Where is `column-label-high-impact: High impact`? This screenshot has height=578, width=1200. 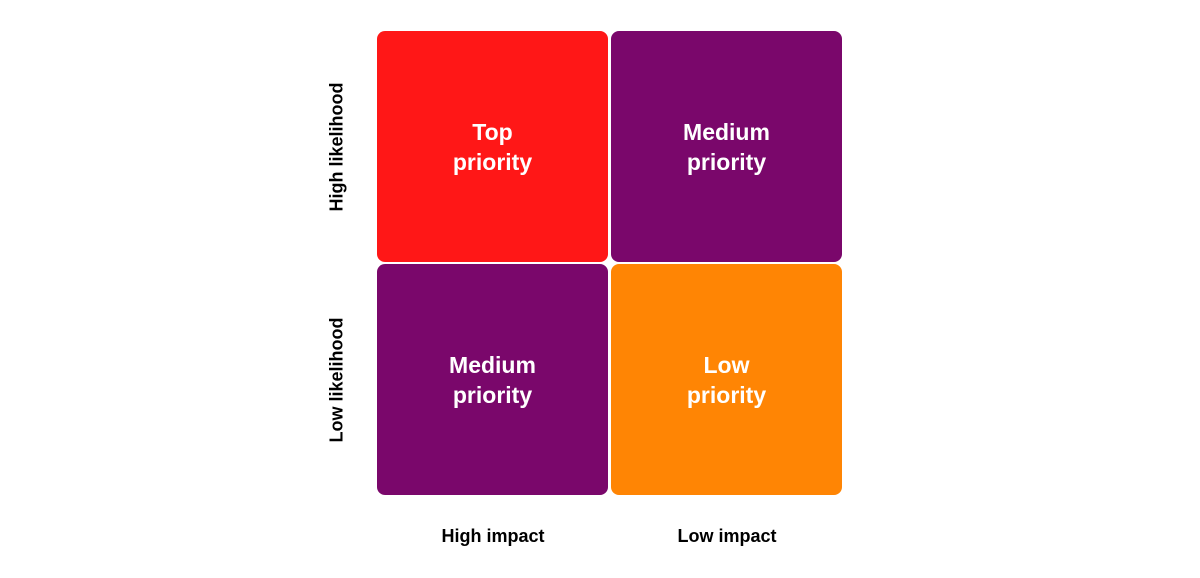
column-label-high-impact: High impact is located at coordinates (493, 536).